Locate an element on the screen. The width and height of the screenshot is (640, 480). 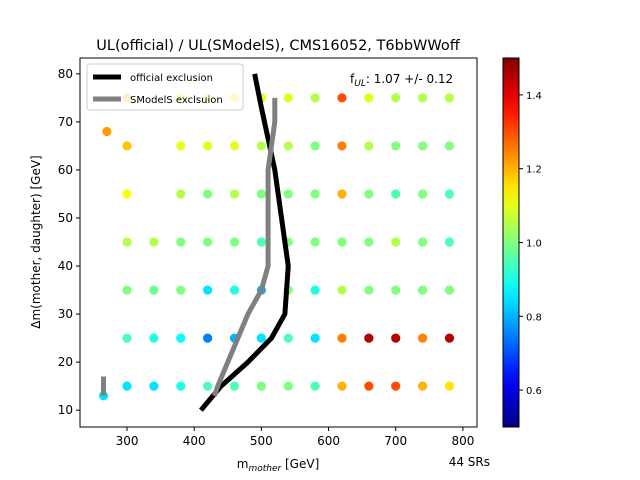
x-tick-label: 600 is located at coordinates (328, 441).